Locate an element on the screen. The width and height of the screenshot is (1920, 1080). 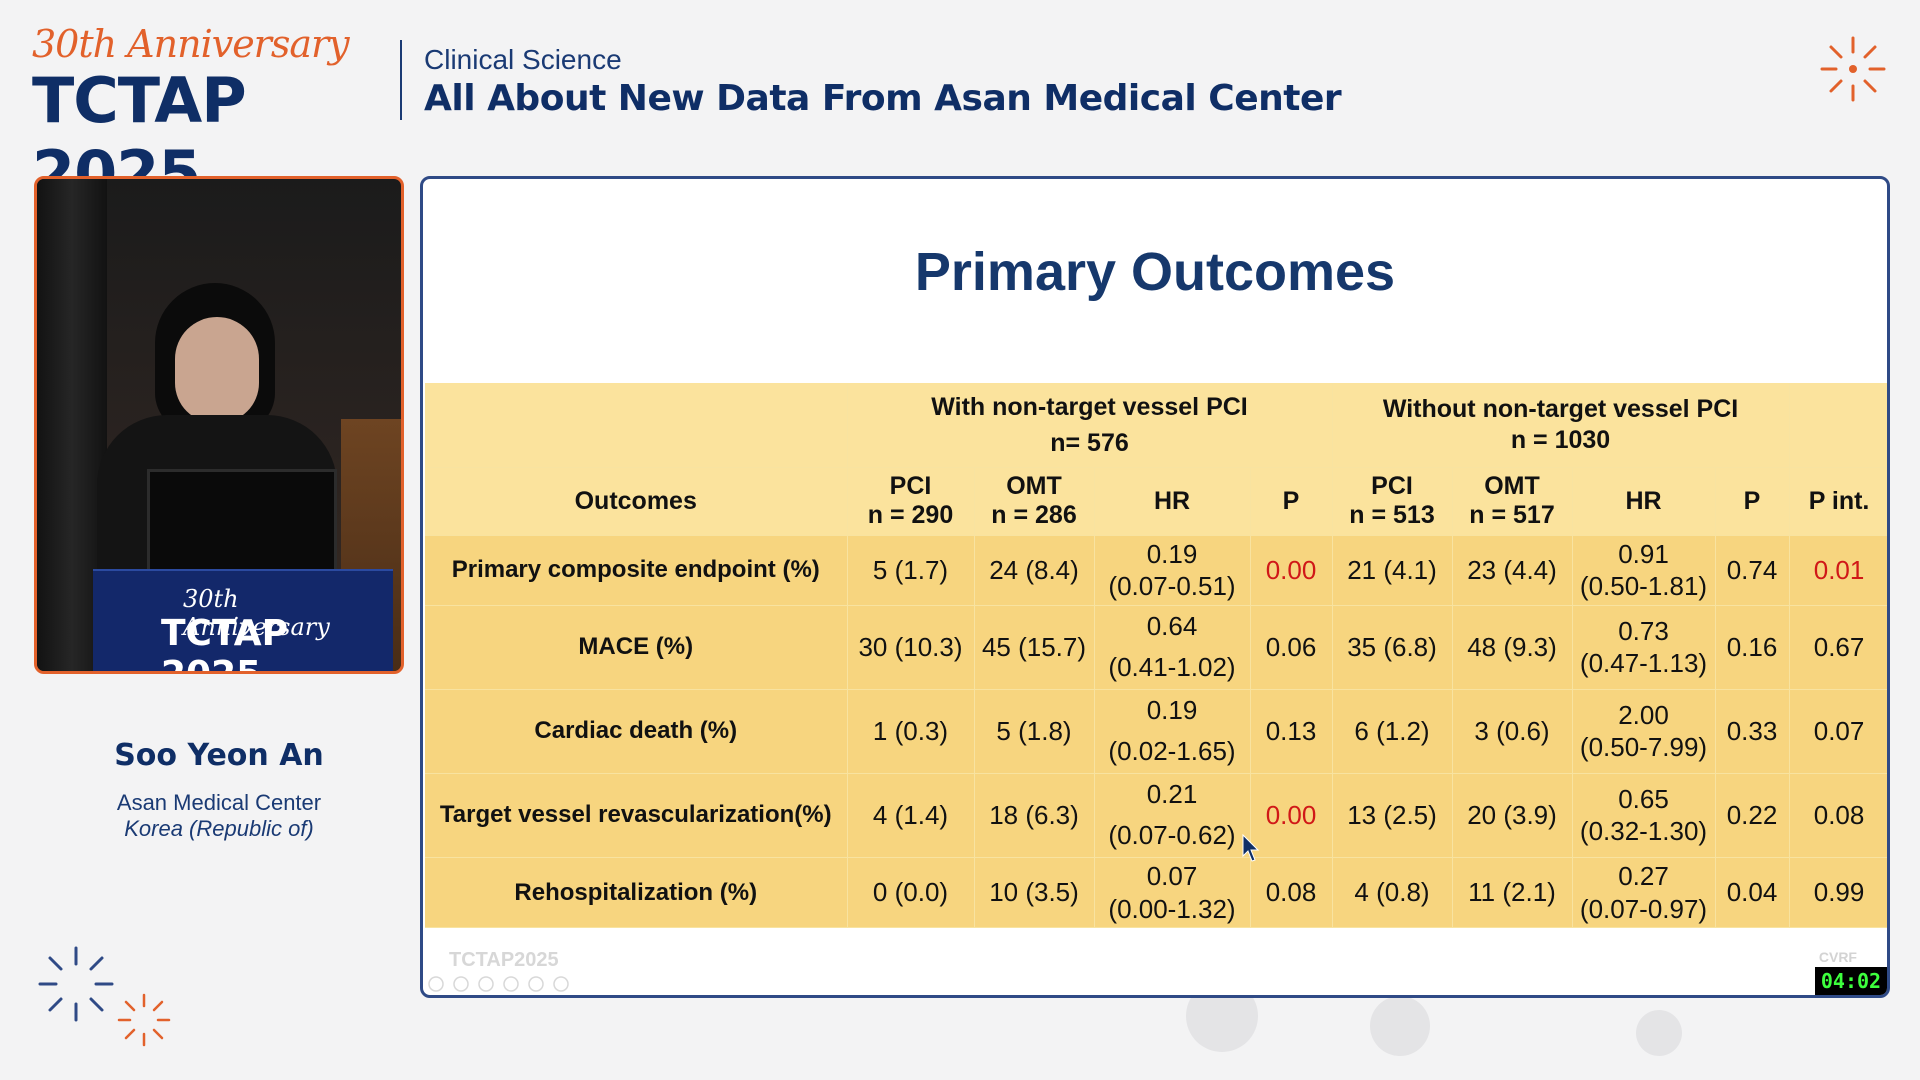
outcome-label: Cardiac death (%) is located at coordinates (636, 731).